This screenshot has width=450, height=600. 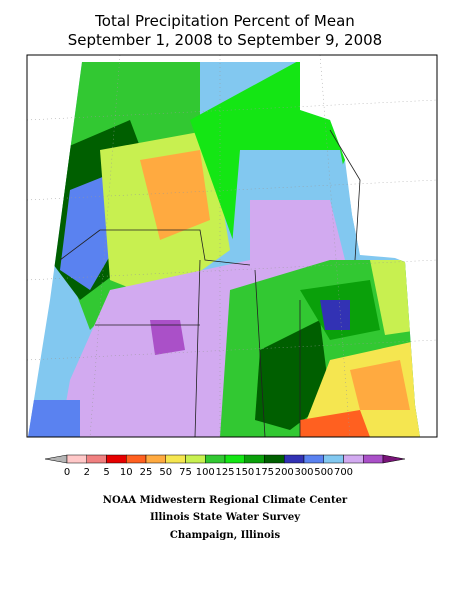 What do you see at coordinates (323, 472) in the screenshot?
I see `legend-label: 500` at bounding box center [323, 472].